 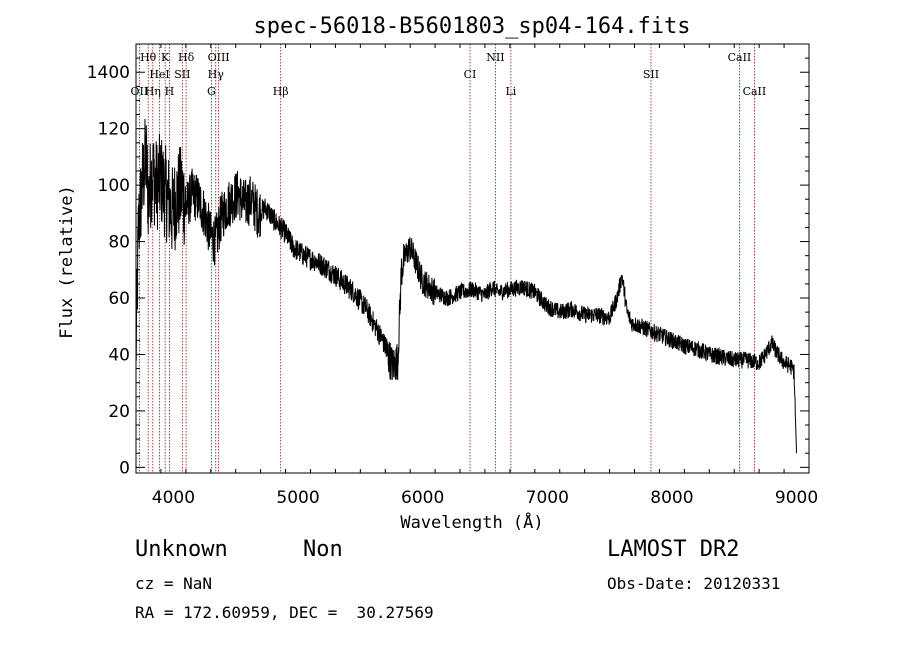 What do you see at coordinates (796, 498) in the screenshot?
I see `x-tick-label: 9000` at bounding box center [796, 498].